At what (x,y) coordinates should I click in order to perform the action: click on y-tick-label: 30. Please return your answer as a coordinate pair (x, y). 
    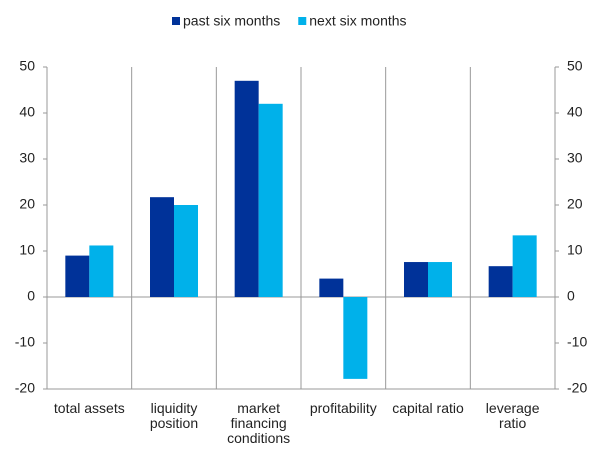
    Looking at the image, I should click on (27, 158).